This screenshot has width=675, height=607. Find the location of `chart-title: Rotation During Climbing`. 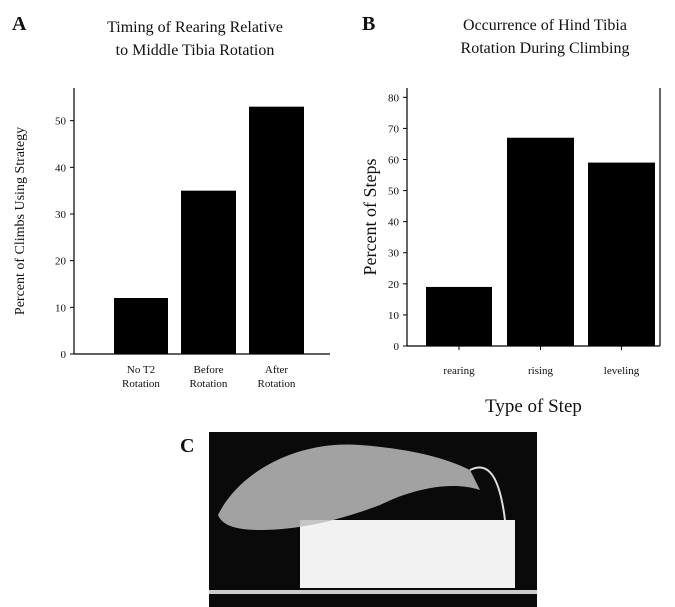

chart-title: Rotation During Climbing is located at coordinates (545, 48).